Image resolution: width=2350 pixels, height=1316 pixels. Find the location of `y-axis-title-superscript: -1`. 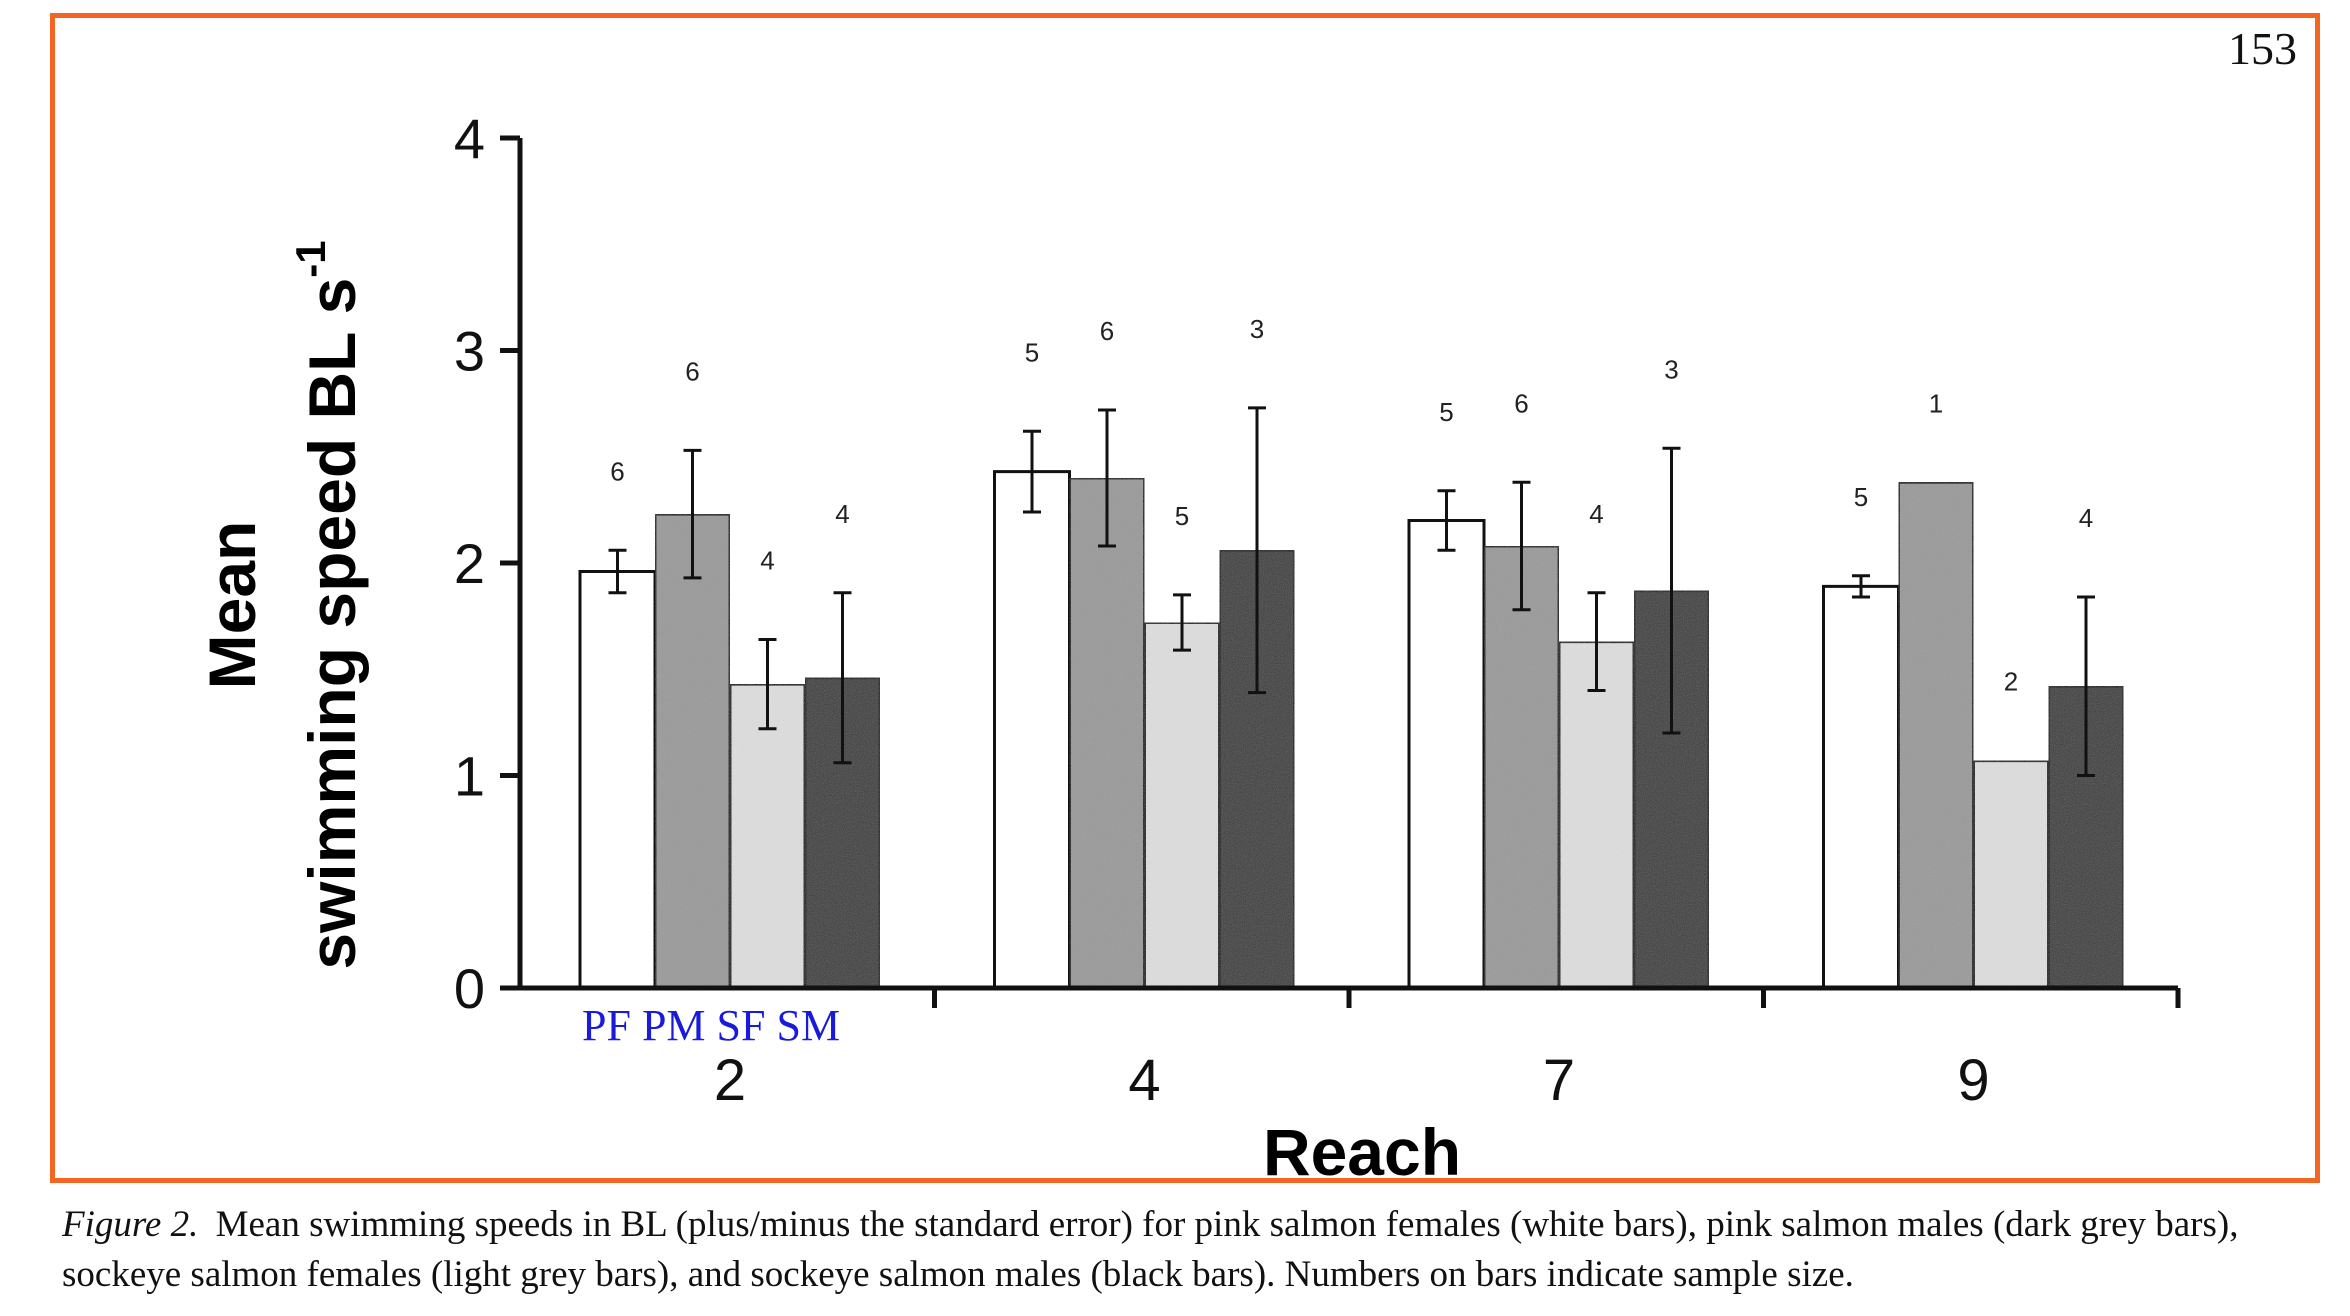

y-axis-title-superscript: -1 is located at coordinates (310, 258).